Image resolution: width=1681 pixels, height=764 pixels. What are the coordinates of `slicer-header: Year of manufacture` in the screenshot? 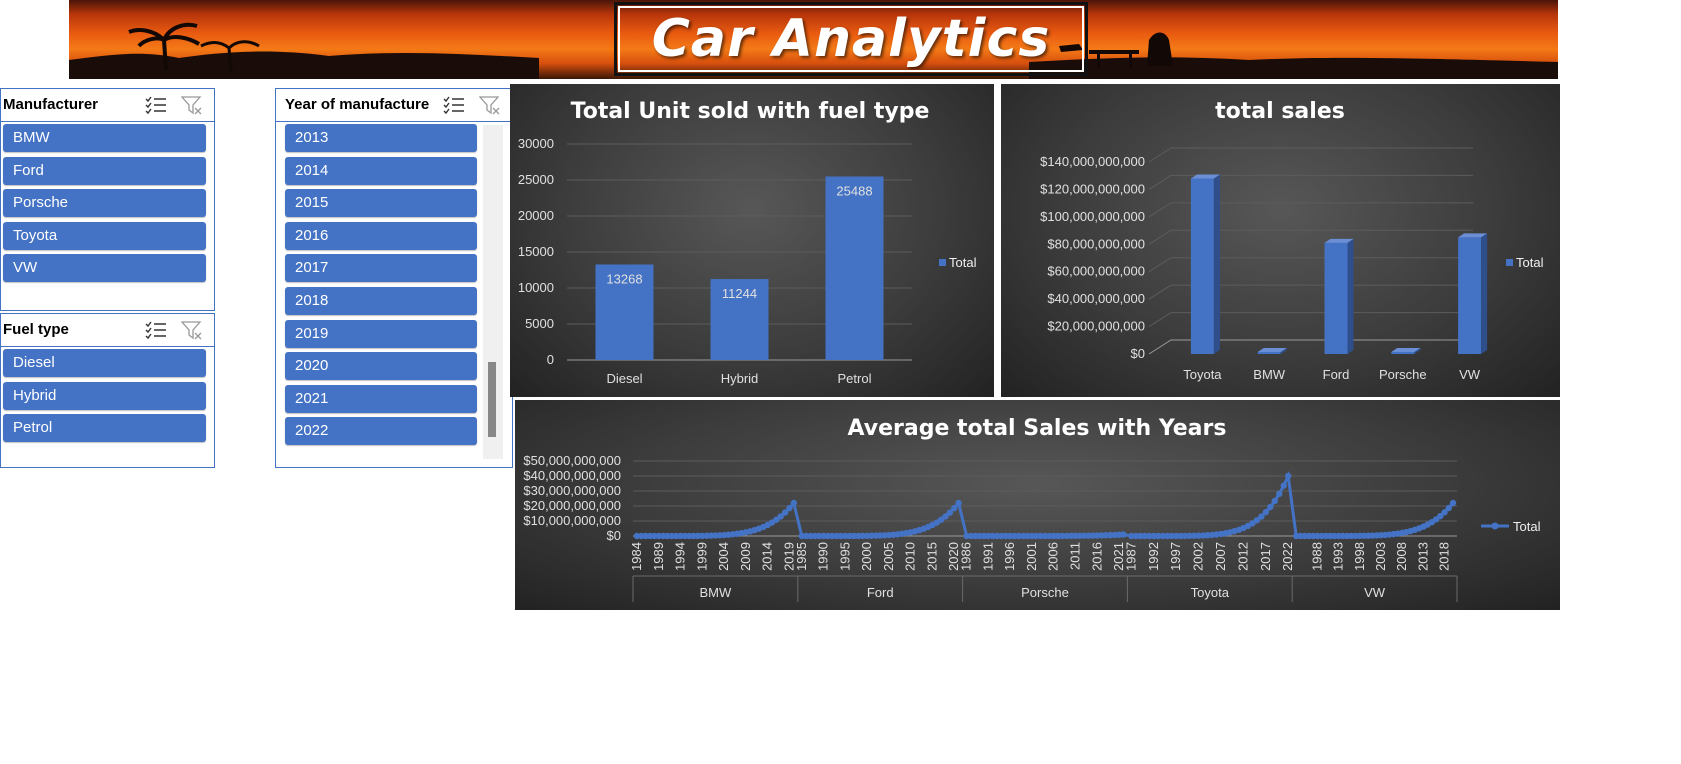 It's located at (394, 105).